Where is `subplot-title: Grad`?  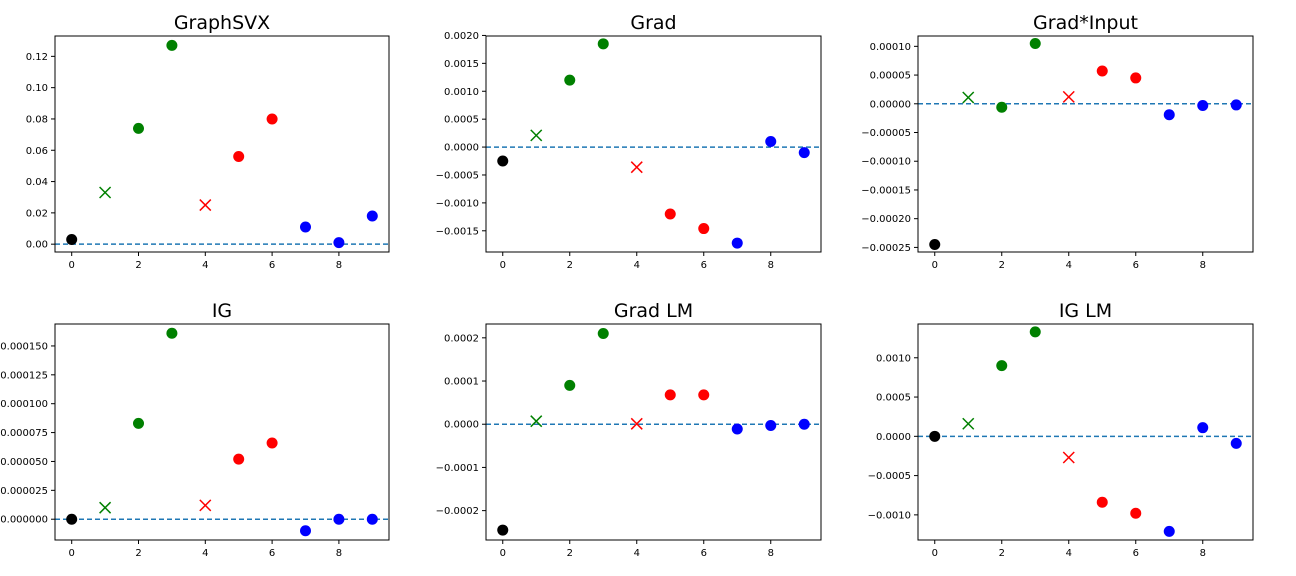 subplot-title: Grad is located at coordinates (653, 23).